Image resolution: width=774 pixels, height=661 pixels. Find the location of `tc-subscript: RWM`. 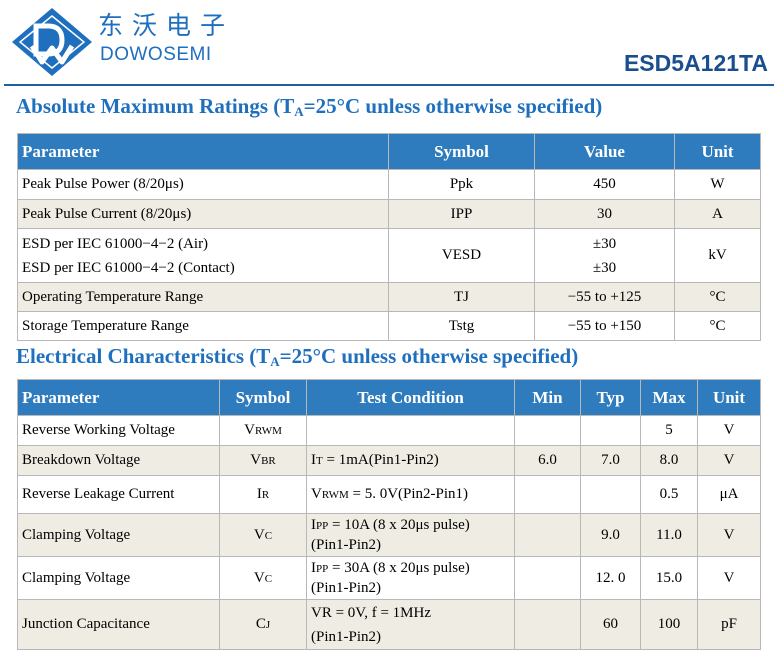

tc-subscript: RWM is located at coordinates (335, 495).